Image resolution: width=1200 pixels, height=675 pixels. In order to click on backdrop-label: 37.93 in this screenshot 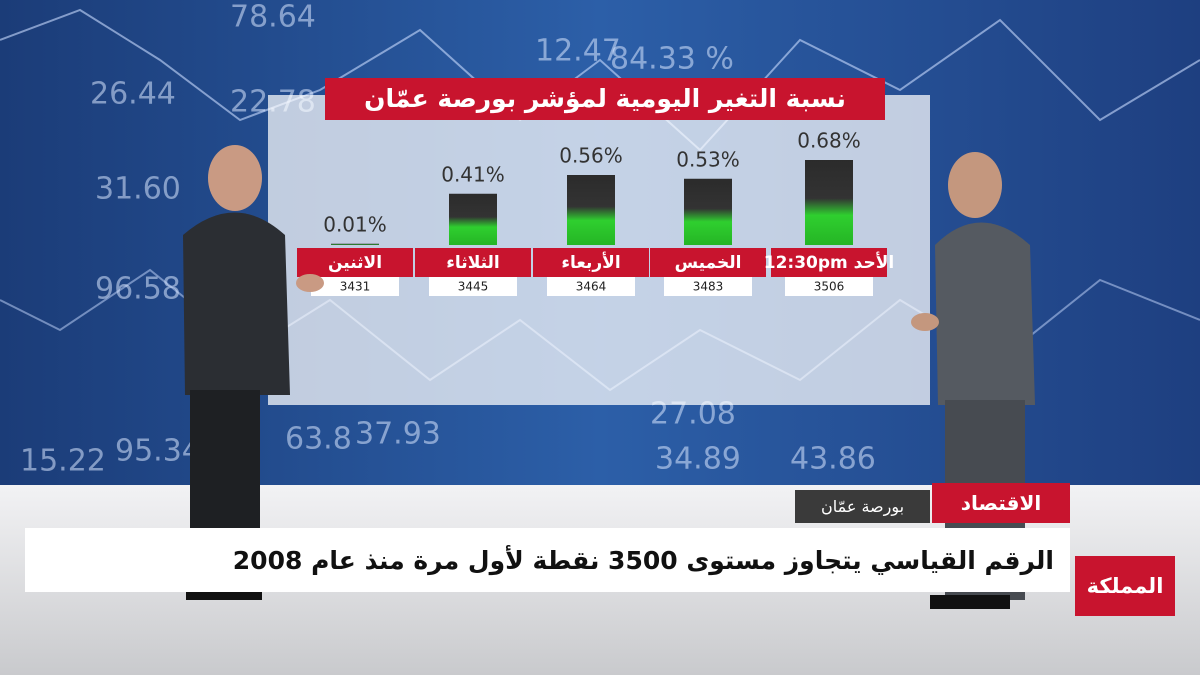, I will do `click(398, 434)`.